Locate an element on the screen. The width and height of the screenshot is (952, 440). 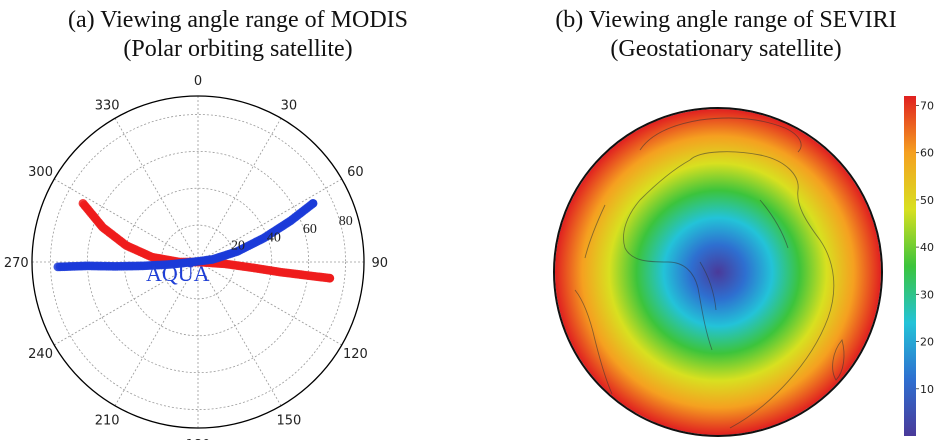
polar-angle-tick: 30 is located at coordinates (289, 106).